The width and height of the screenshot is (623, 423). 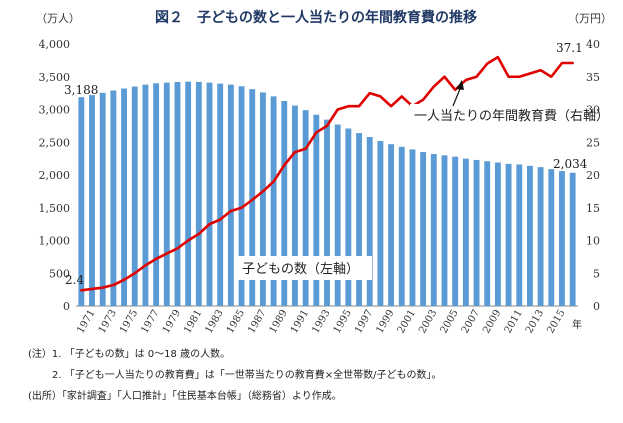 What do you see at coordinates (423, 229) in the screenshot?
I see `bar-2002` at bounding box center [423, 229].